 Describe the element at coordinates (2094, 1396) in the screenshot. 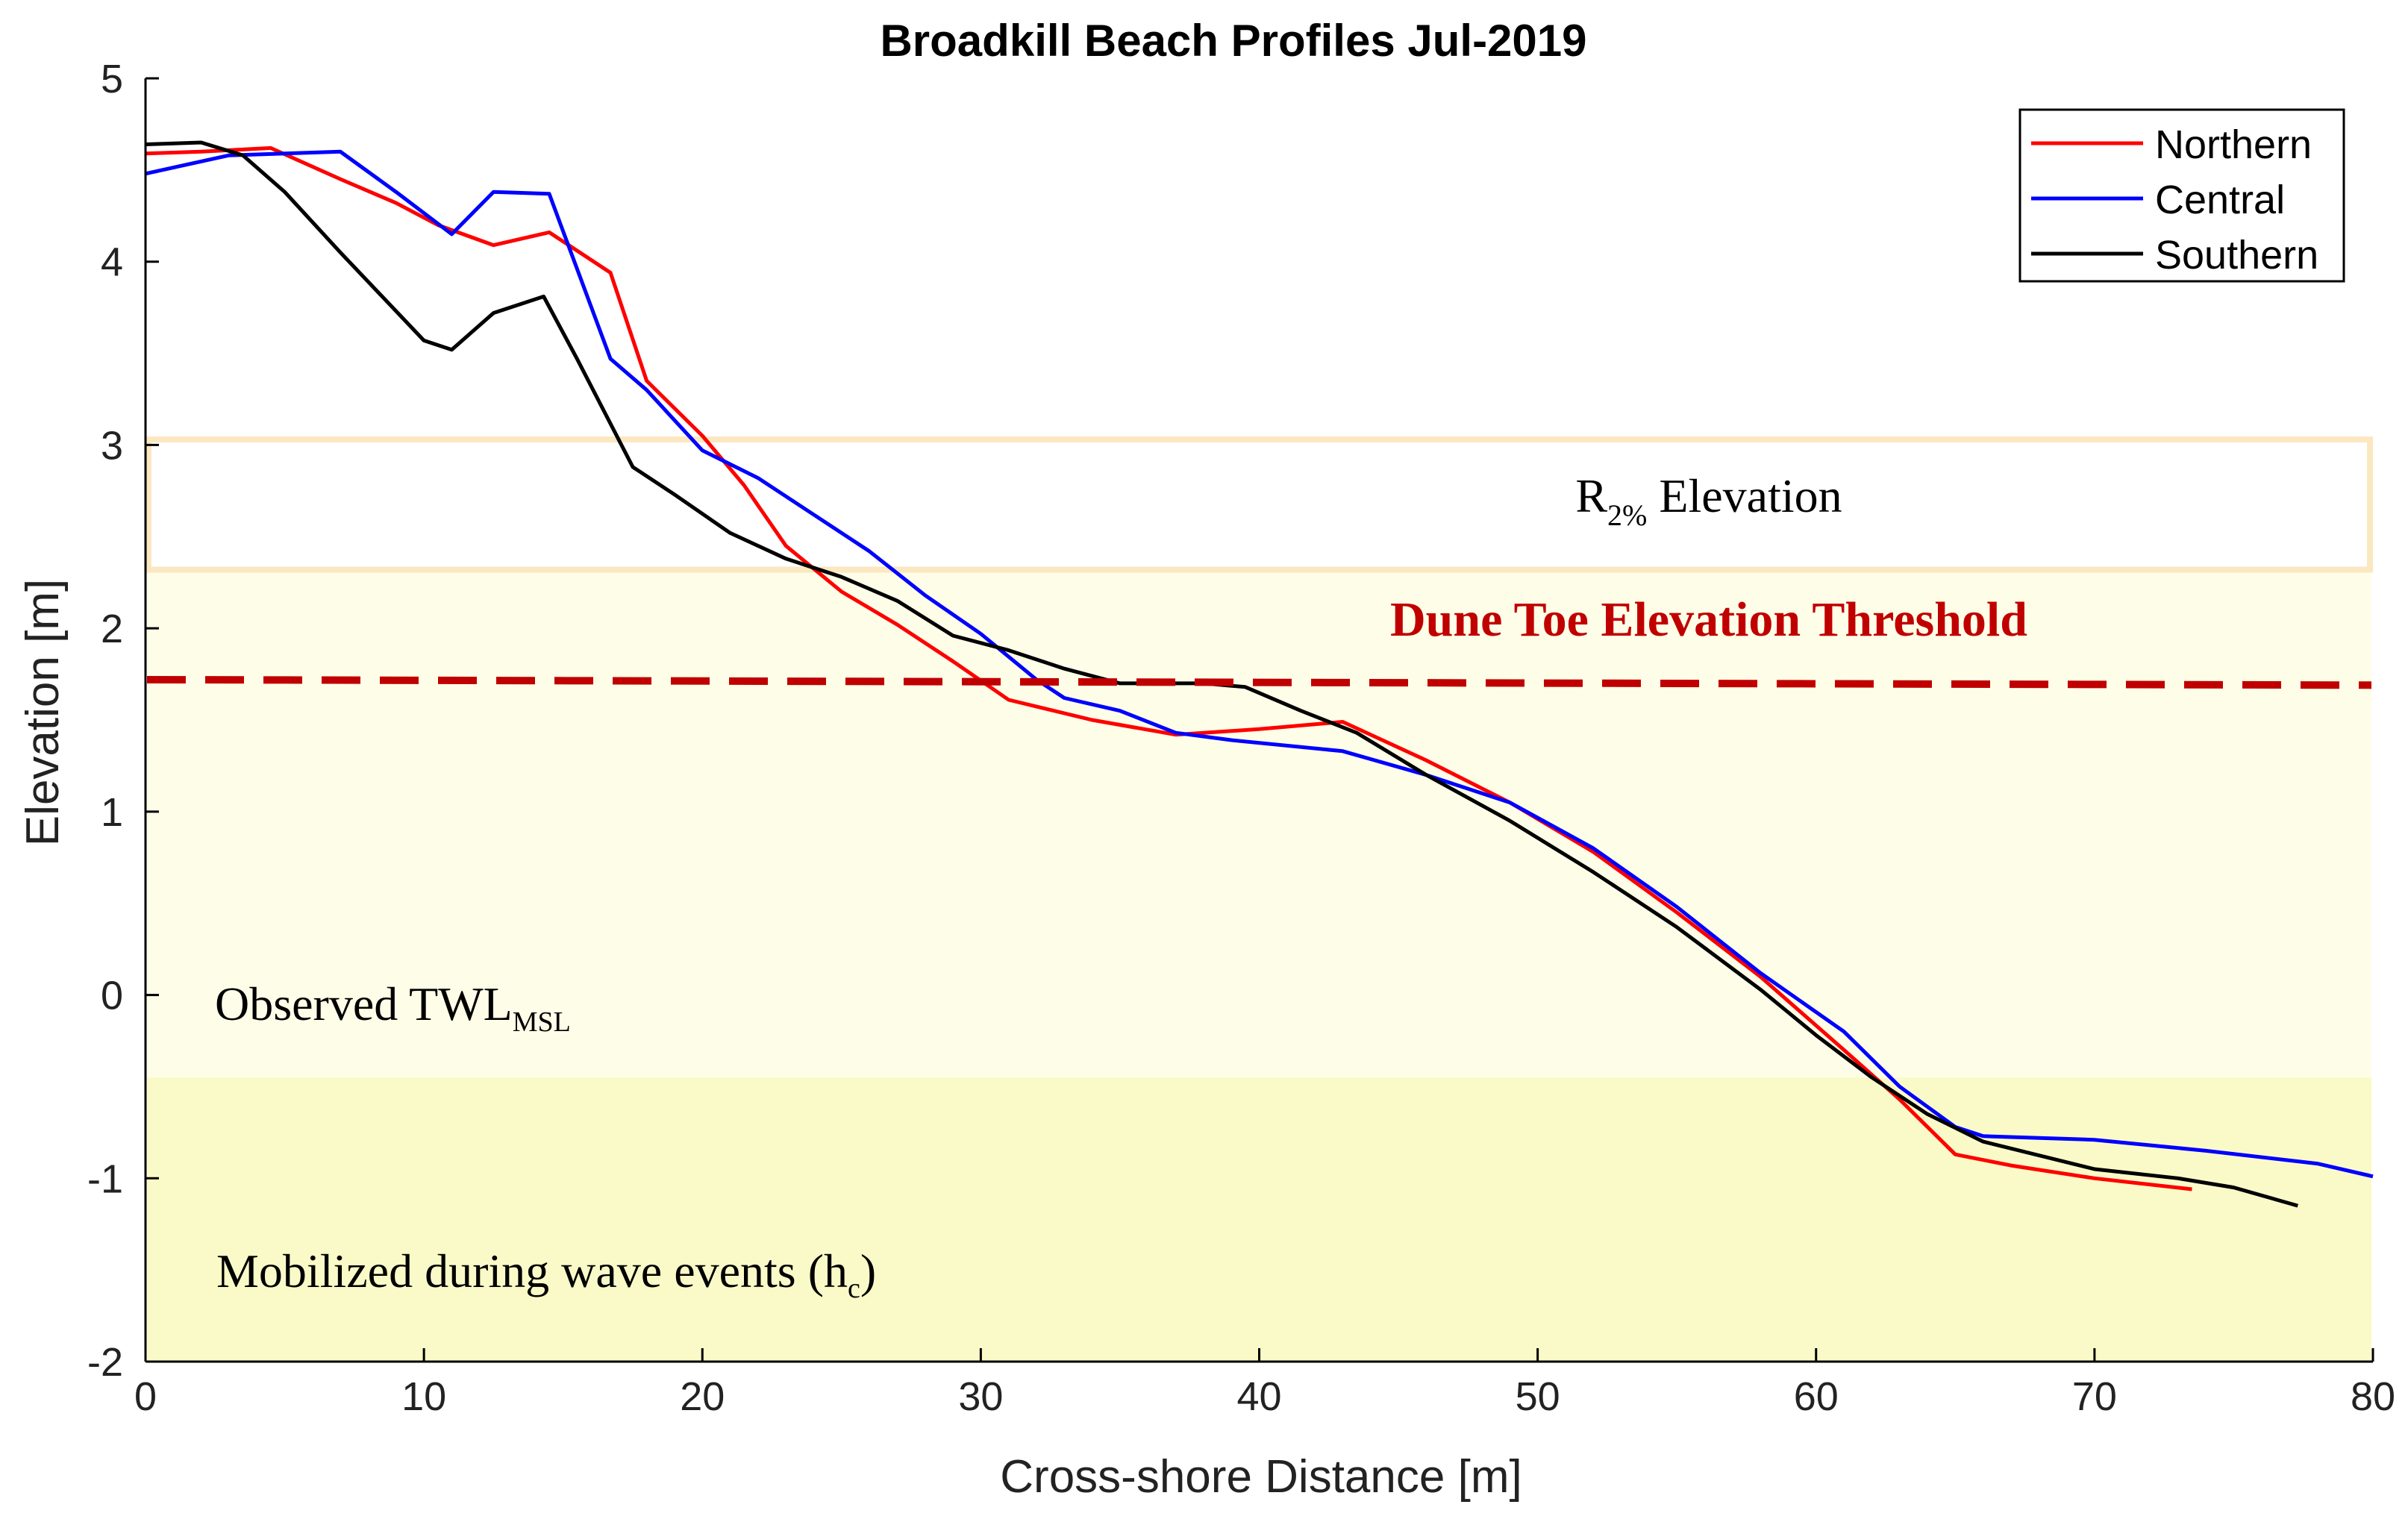

I see `x-tick-label: 70` at that location.